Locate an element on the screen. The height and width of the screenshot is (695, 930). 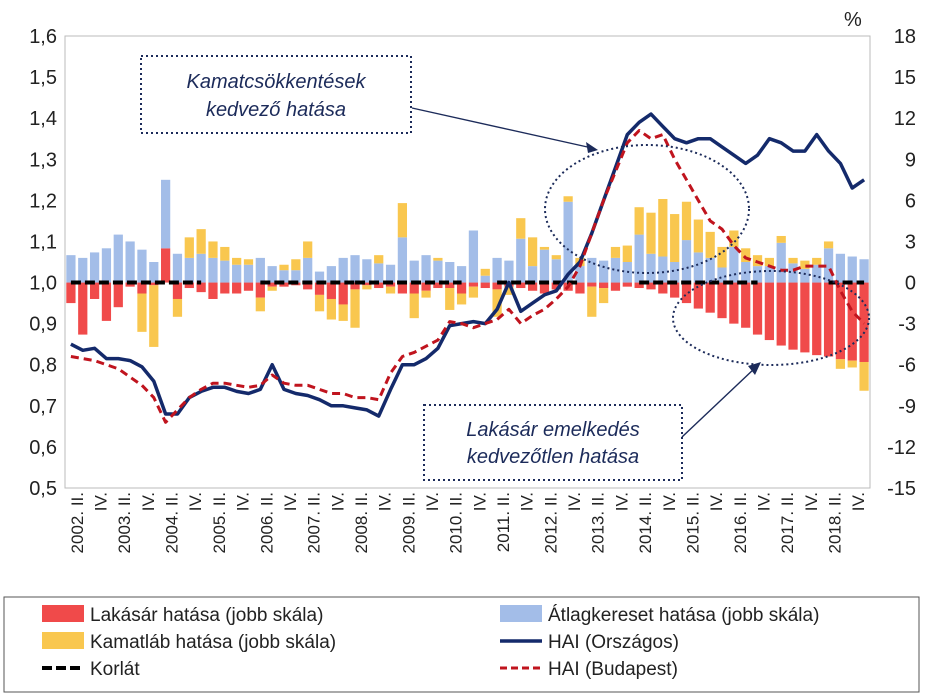
left-axis: 0,5 0,6 0,7 0,8 0,9 1,0 1,1 1,2 1,3 1,4 1,5 1,6 is located at coordinates (43, 263).